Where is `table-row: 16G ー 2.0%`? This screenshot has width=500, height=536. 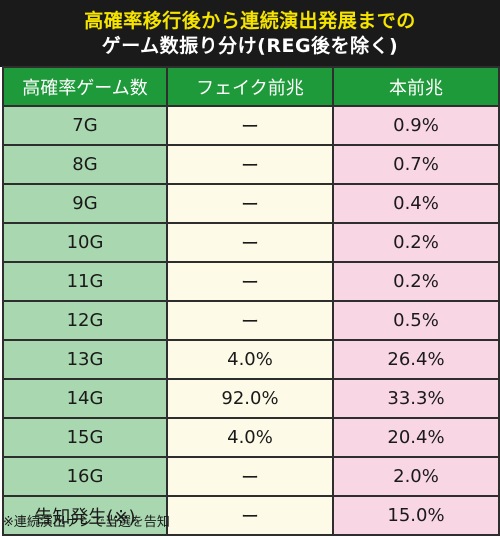 table-row: 16G ー 2.0% is located at coordinates (251, 476).